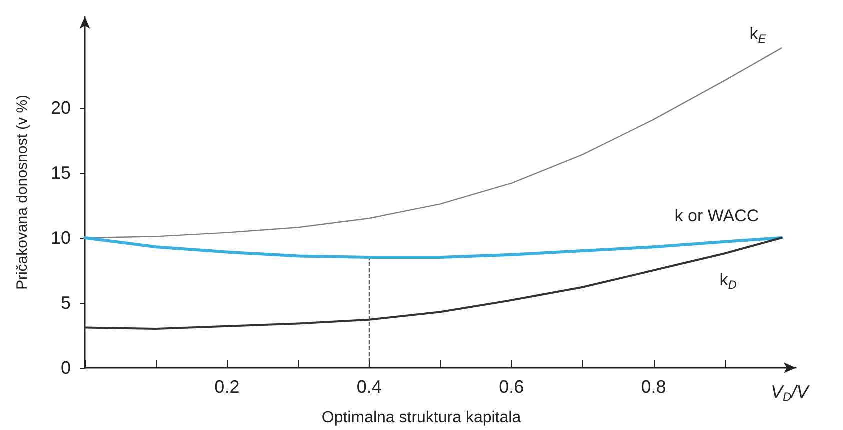 Image resolution: width=843 pixels, height=430 pixels. Describe the element at coordinates (434, 247) in the screenshot. I see `line-series` at that location.